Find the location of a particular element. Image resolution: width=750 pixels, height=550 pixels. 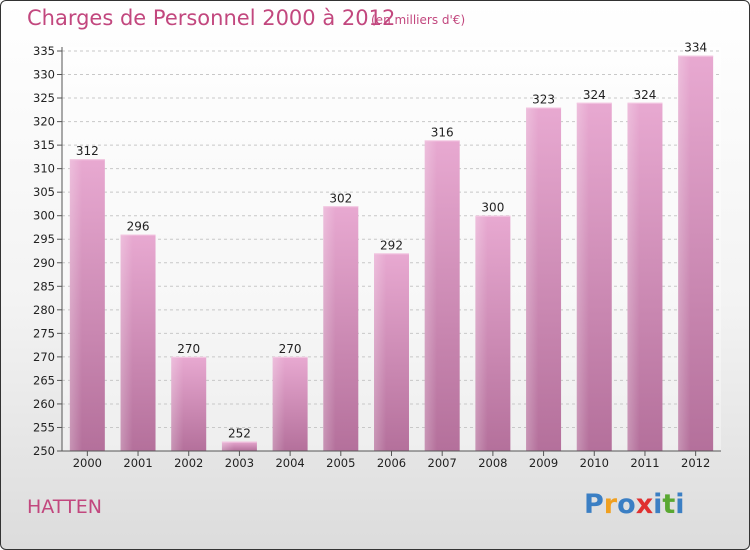

data-label-2009: 323 is located at coordinates (543, 99).